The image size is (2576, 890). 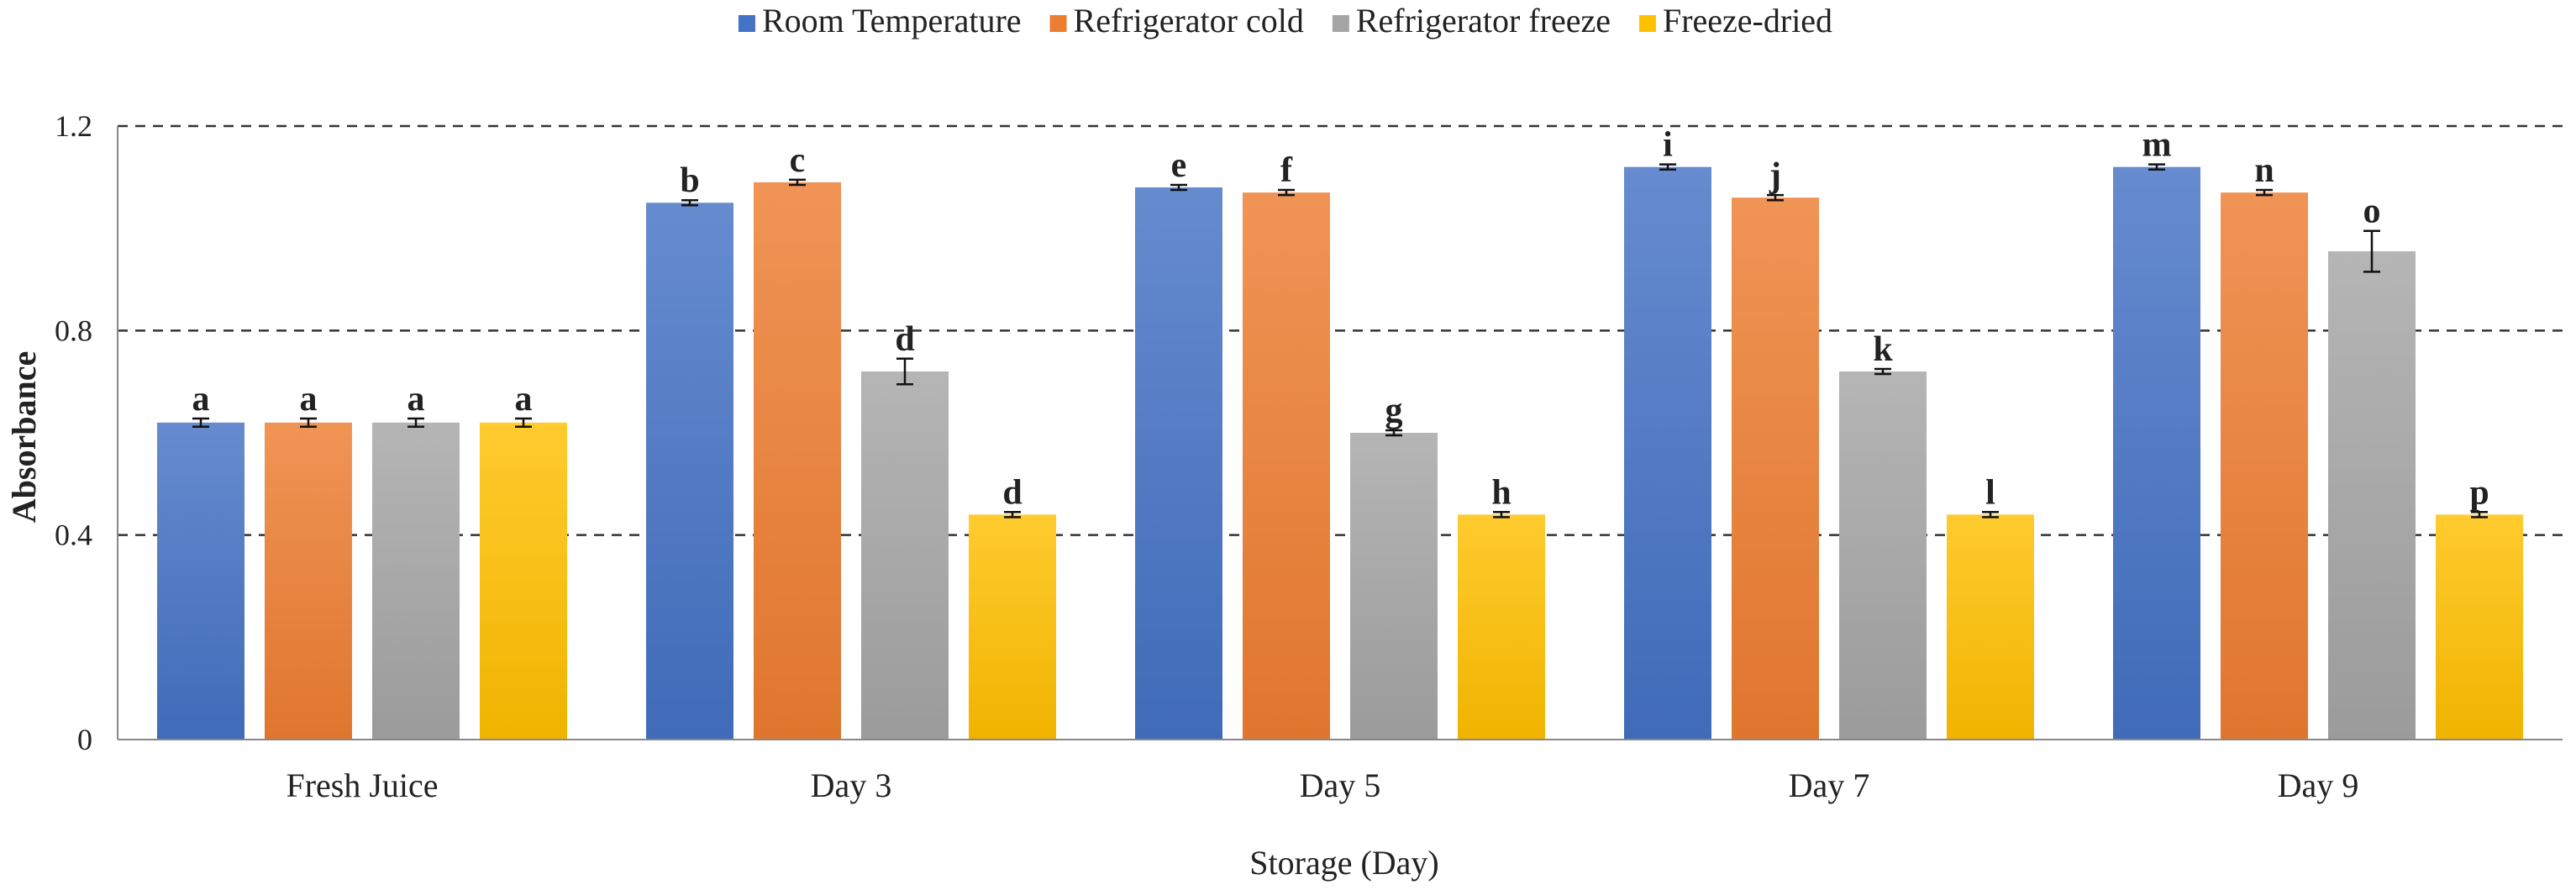 I want to click on significance-label: e, so click(x=1179, y=166).